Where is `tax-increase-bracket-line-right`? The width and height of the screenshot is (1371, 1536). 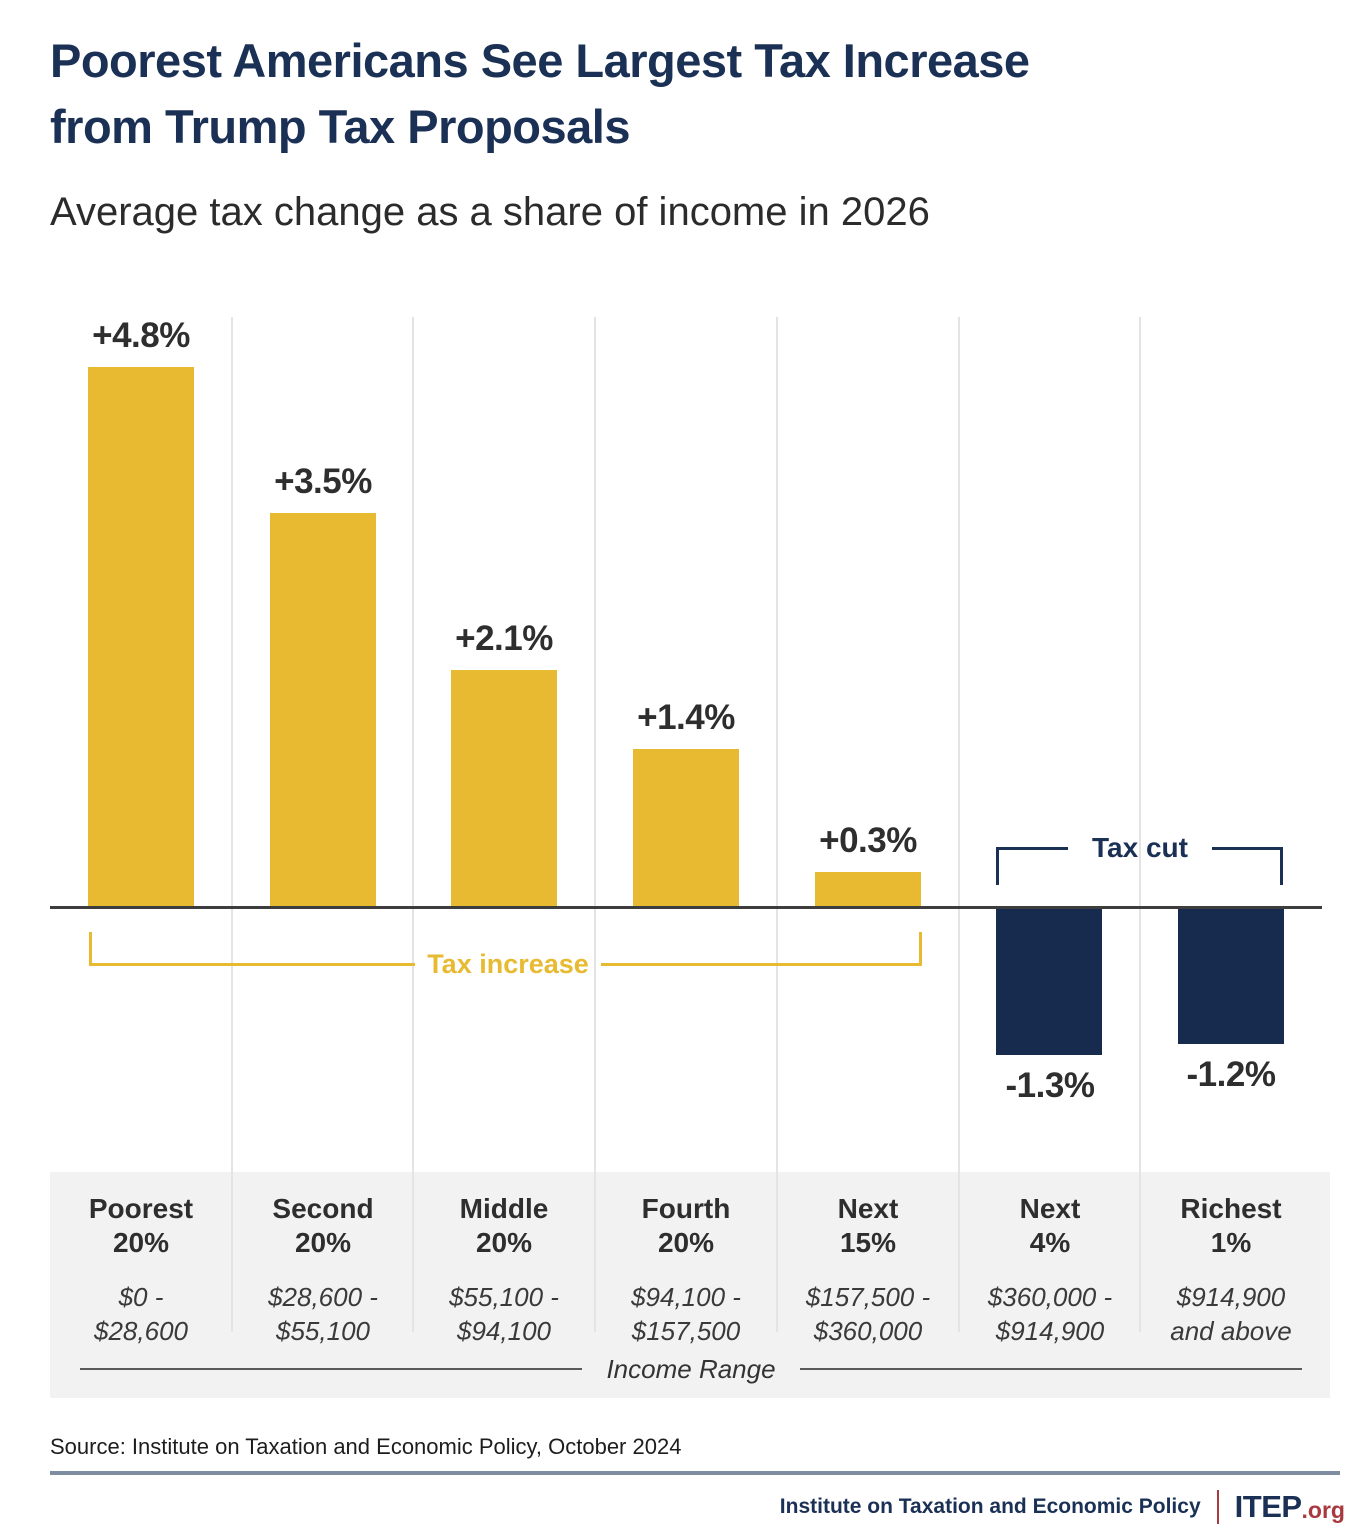 tax-increase-bracket-line-right is located at coordinates (761, 964).